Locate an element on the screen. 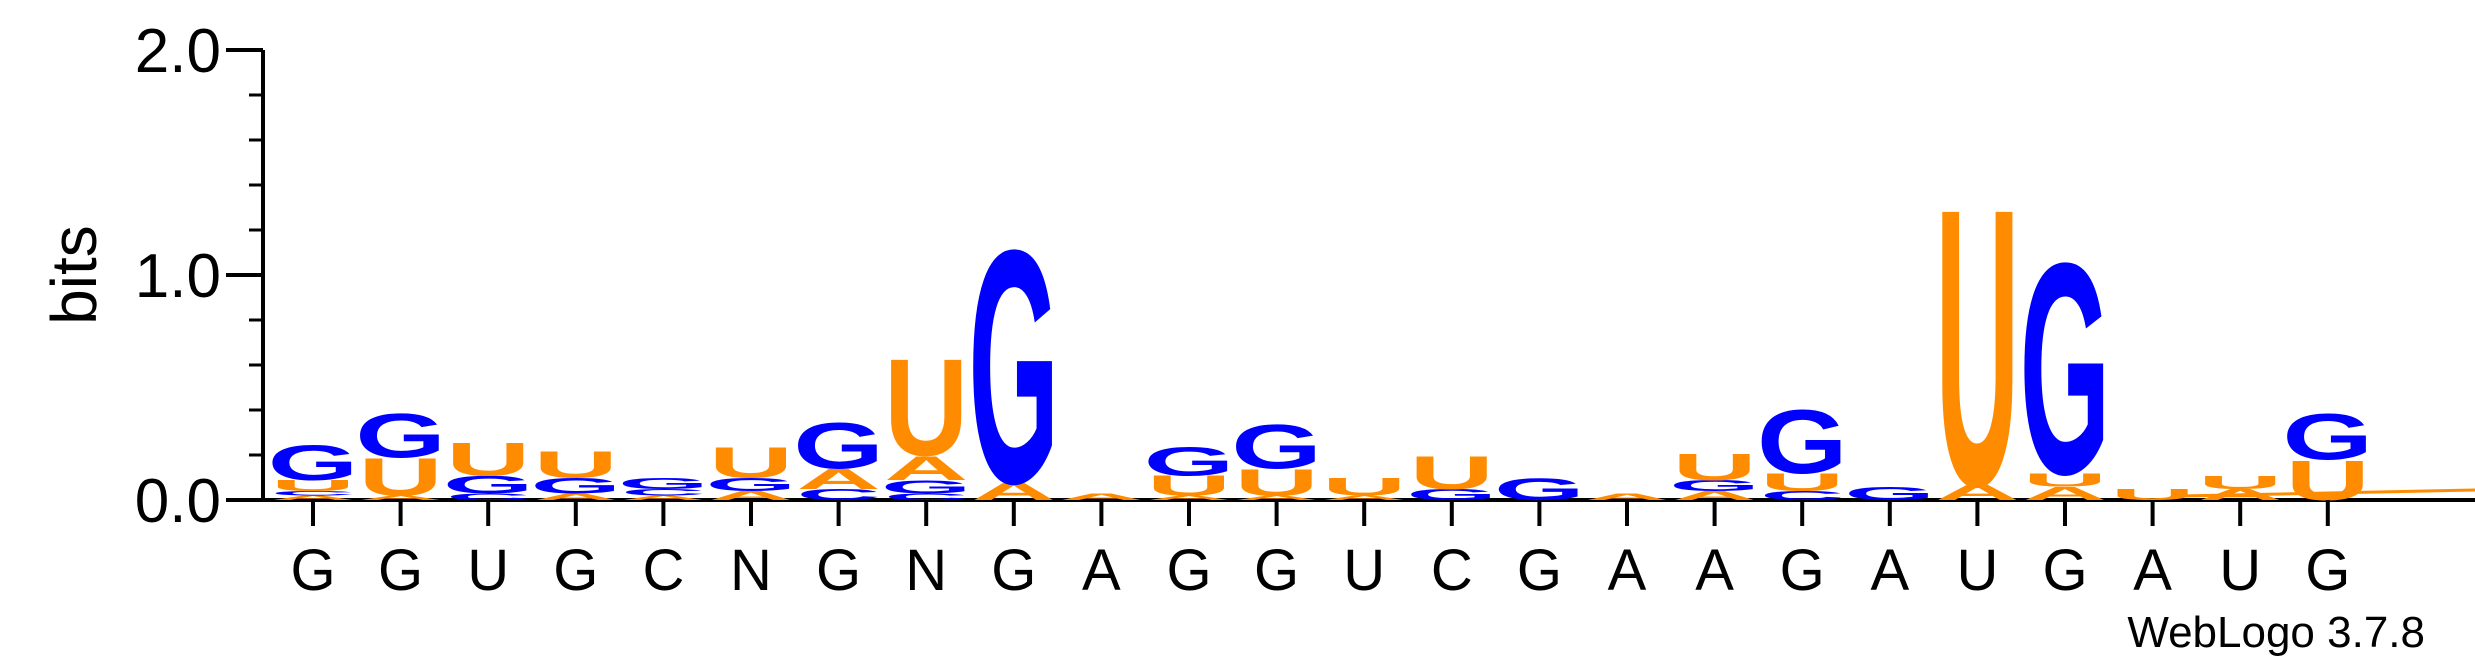 The width and height of the screenshot is (2475, 667). weblogo-credit: WebLogo 3.7.8 is located at coordinates (2276, 632).